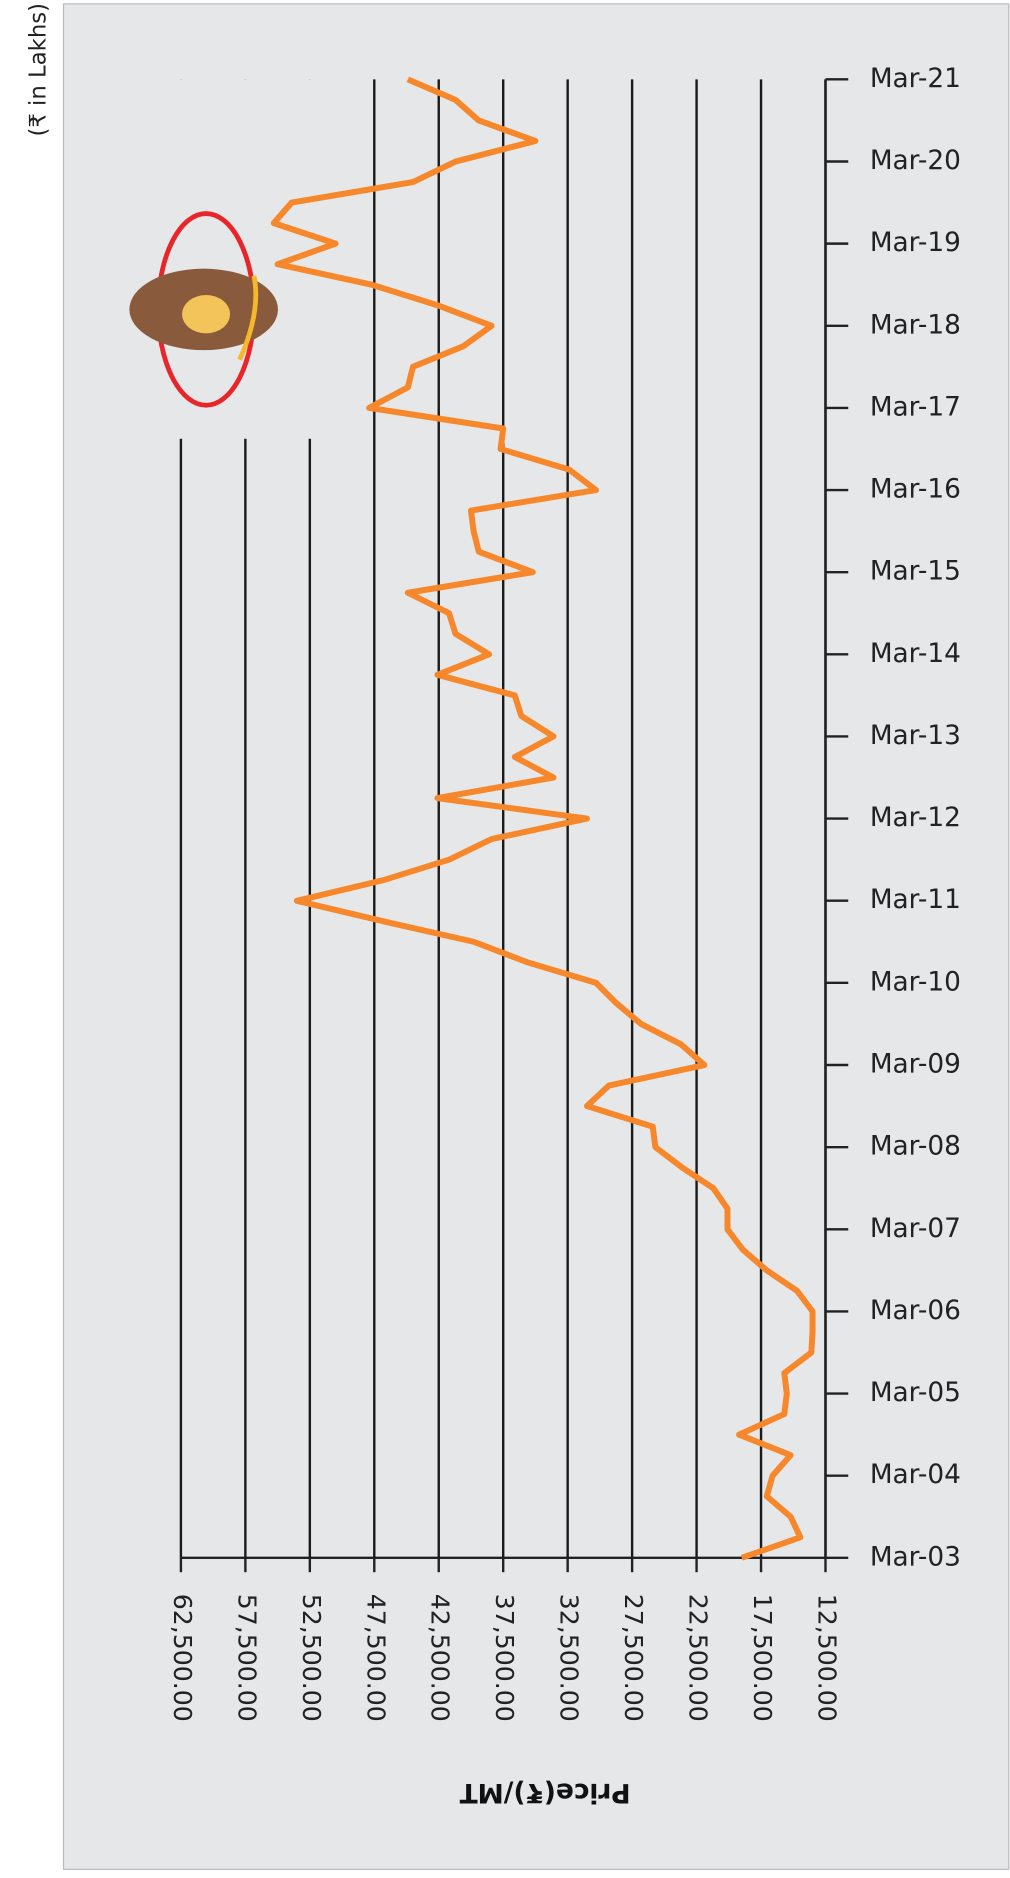  What do you see at coordinates (375, 1658) in the screenshot?
I see `y-tick-label: 47,500.00` at bounding box center [375, 1658].